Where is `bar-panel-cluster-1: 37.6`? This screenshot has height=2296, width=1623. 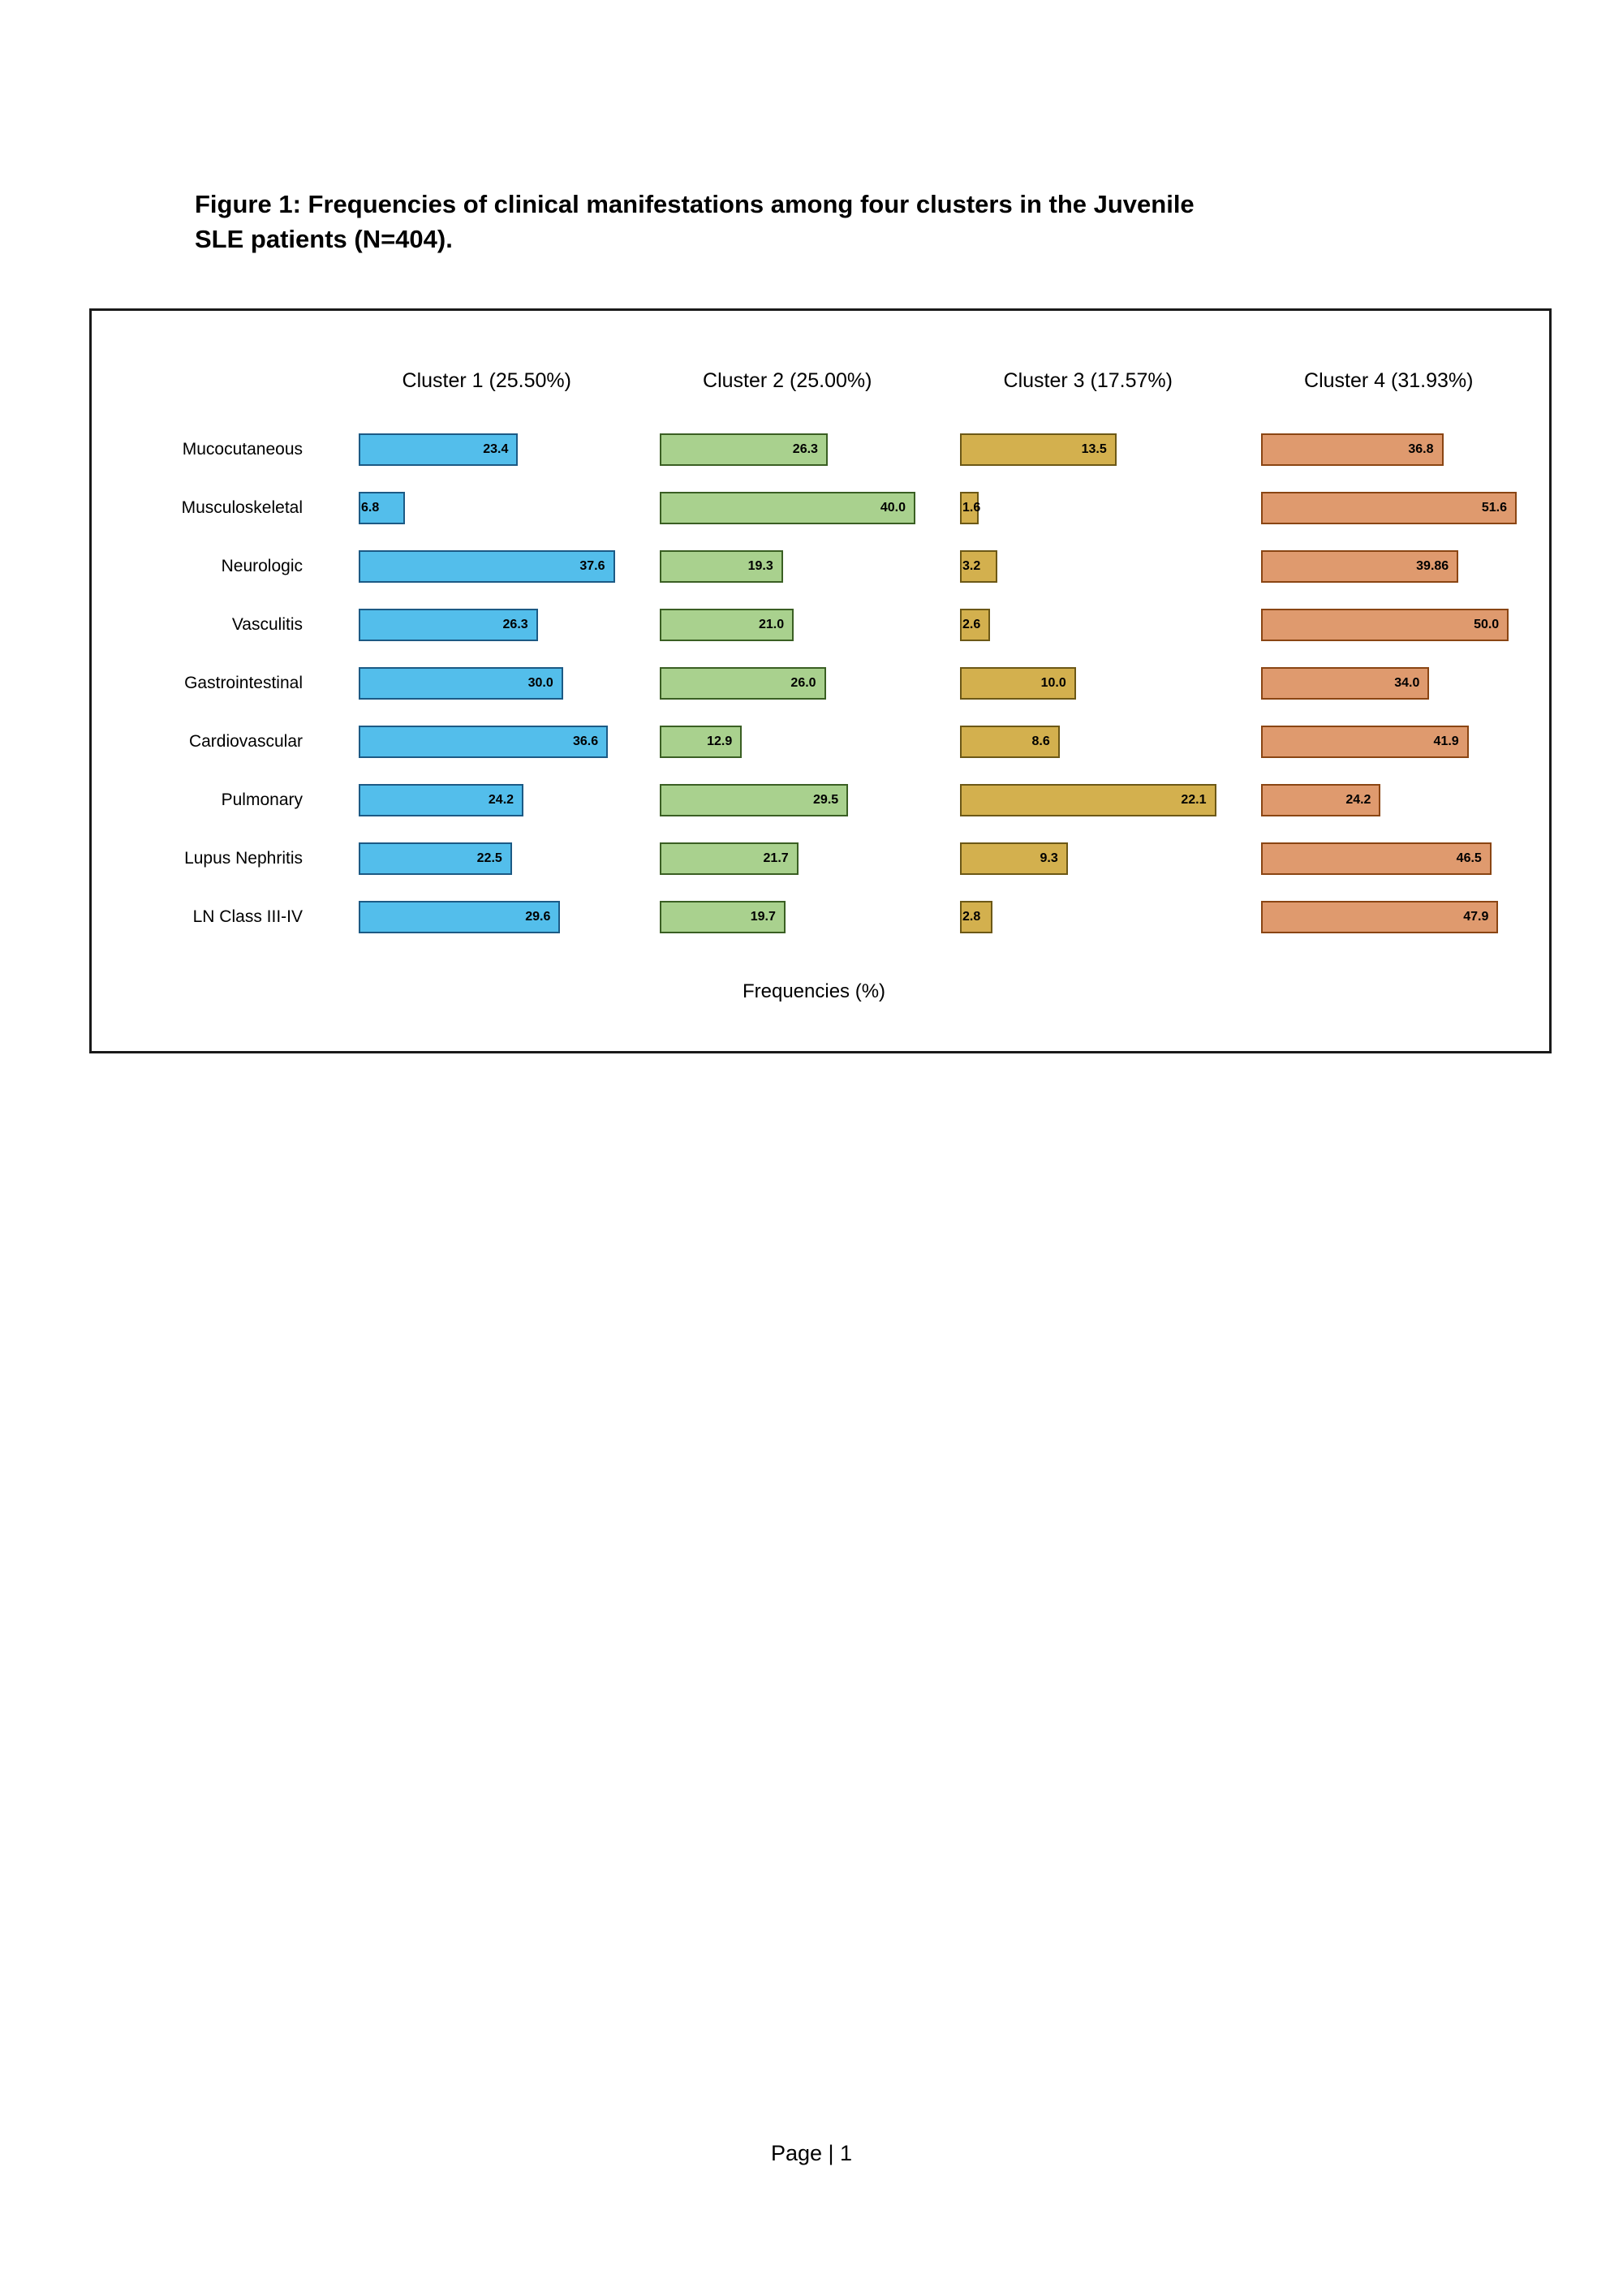
bar-panel-cluster-1: 37.6 is located at coordinates (487, 566).